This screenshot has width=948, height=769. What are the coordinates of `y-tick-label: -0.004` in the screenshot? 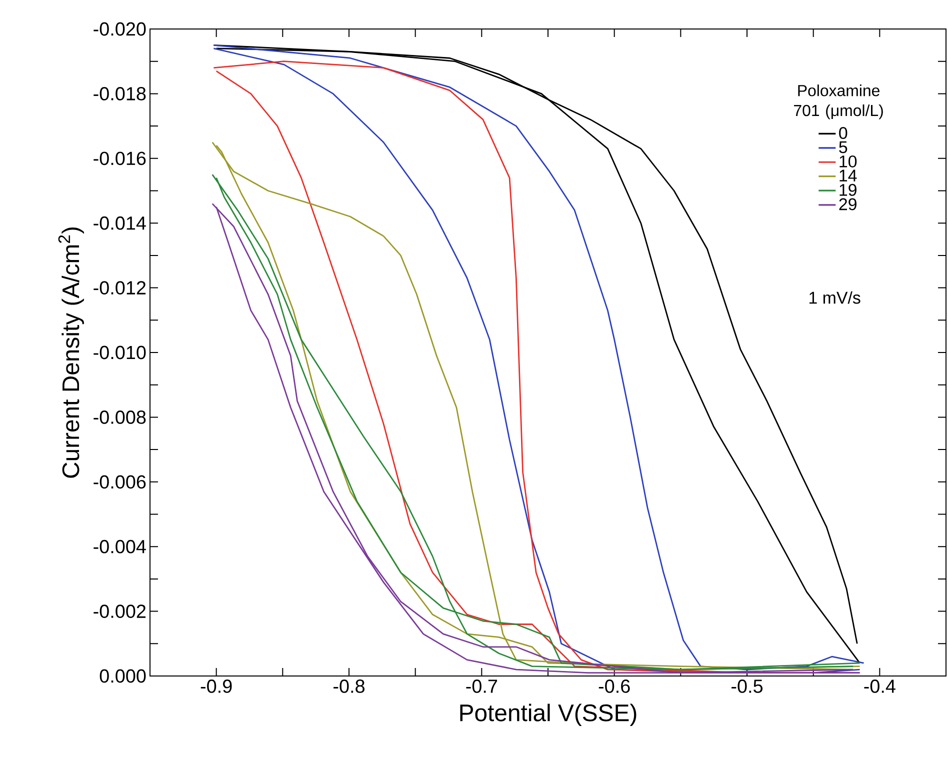 It's located at (120, 547).